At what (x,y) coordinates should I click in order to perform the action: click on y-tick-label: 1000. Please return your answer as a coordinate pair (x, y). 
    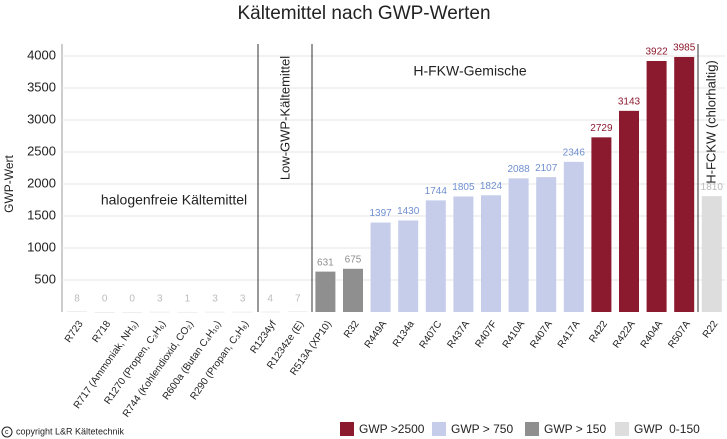
    Looking at the image, I should click on (41, 246).